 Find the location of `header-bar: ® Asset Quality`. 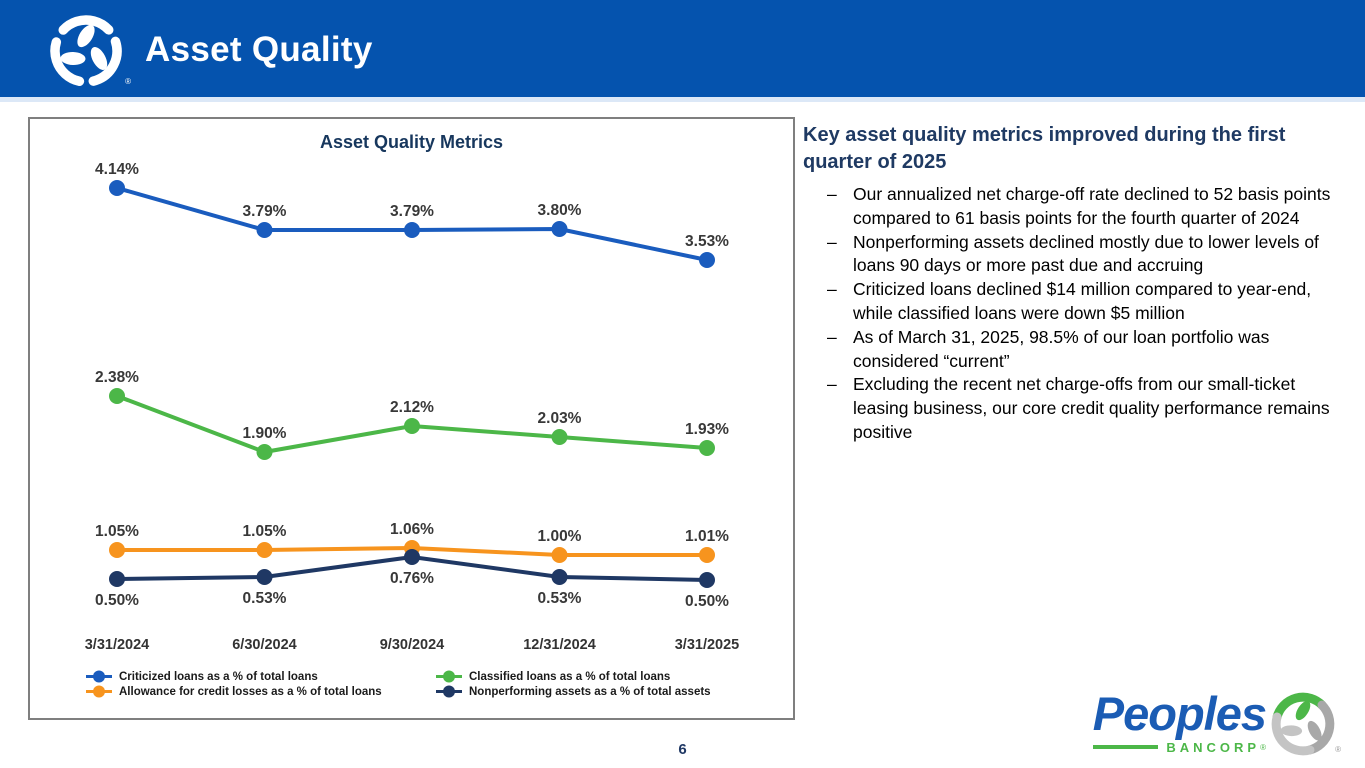

header-bar: ® Asset Quality is located at coordinates (682, 48).